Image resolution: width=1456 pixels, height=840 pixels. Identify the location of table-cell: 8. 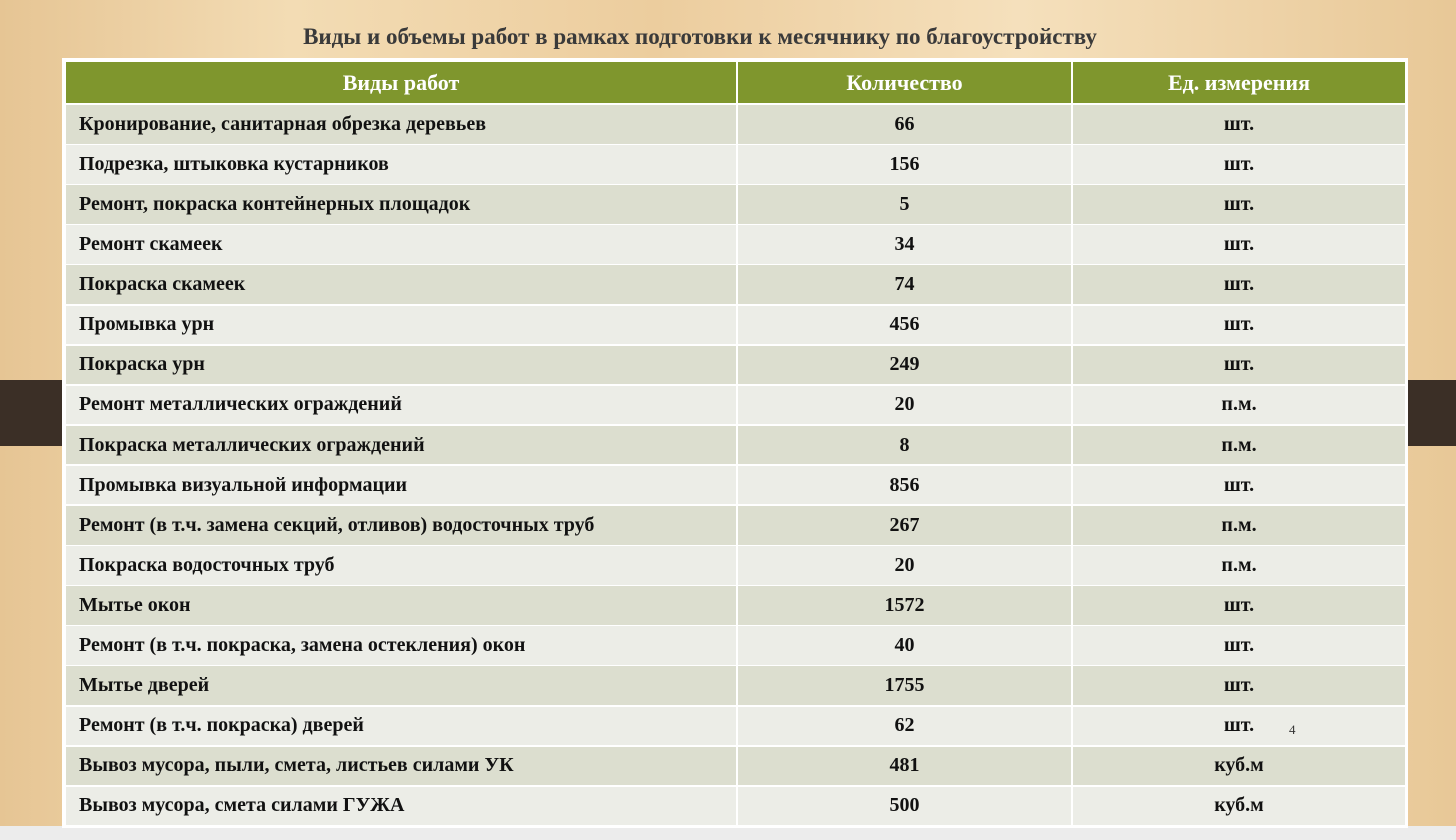
(904, 445).